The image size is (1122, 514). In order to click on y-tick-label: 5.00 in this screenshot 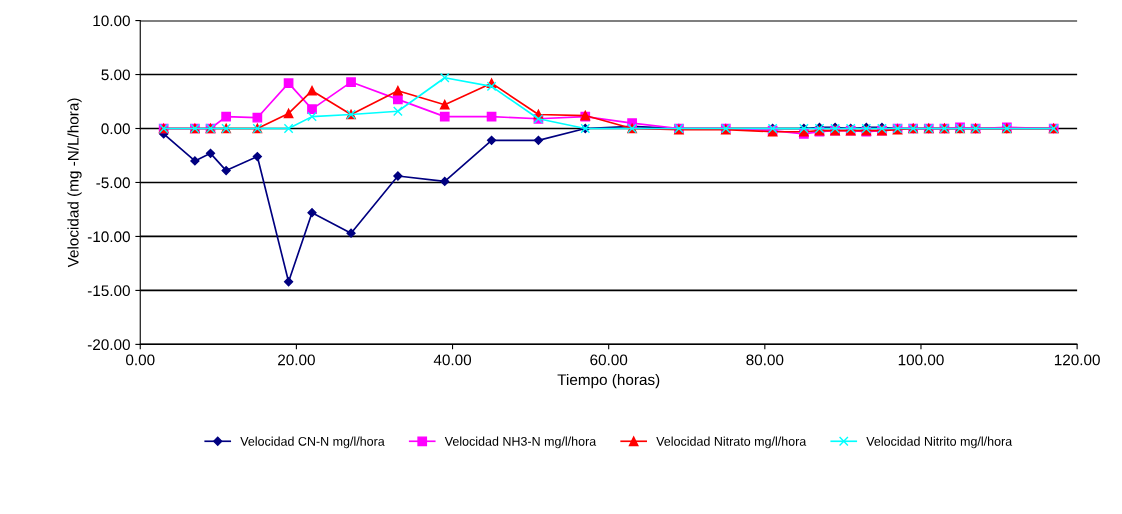, I will do `click(115, 75)`.